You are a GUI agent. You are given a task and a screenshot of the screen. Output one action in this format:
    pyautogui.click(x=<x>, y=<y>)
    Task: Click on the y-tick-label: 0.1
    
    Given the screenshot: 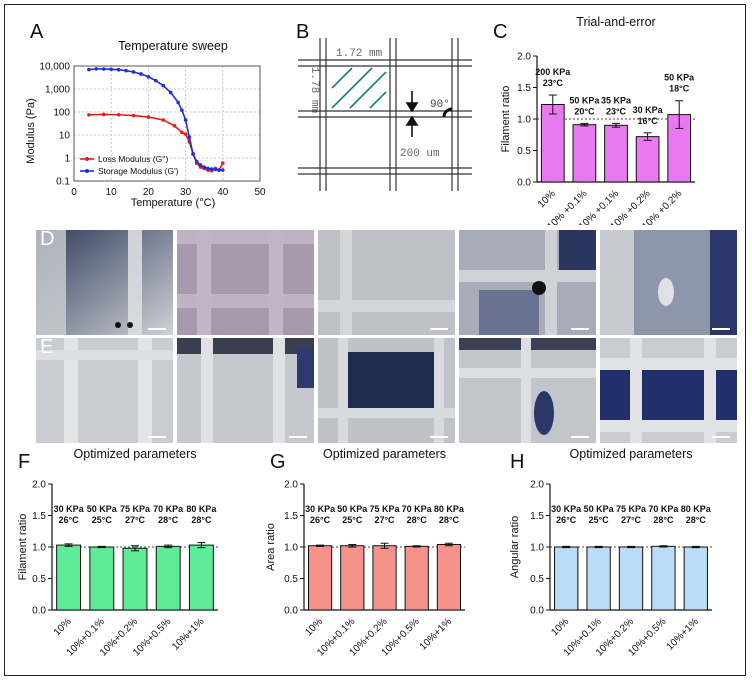 What is the action you would take?
    pyautogui.click(x=63, y=182)
    